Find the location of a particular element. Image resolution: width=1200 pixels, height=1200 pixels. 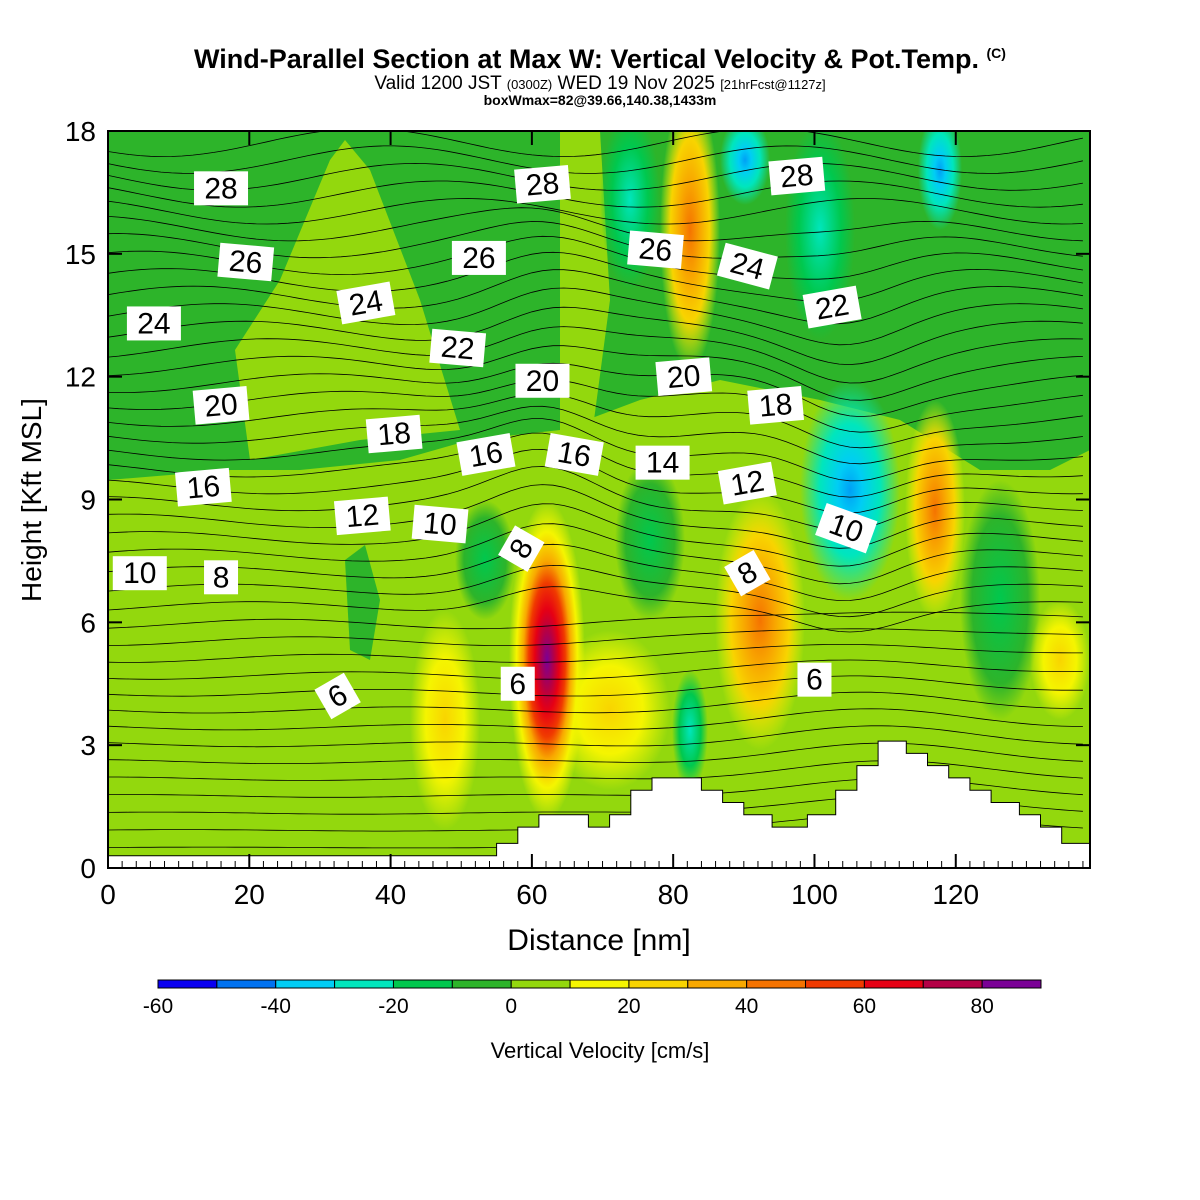

x-tick-label: 20 is located at coordinates (249, 894).